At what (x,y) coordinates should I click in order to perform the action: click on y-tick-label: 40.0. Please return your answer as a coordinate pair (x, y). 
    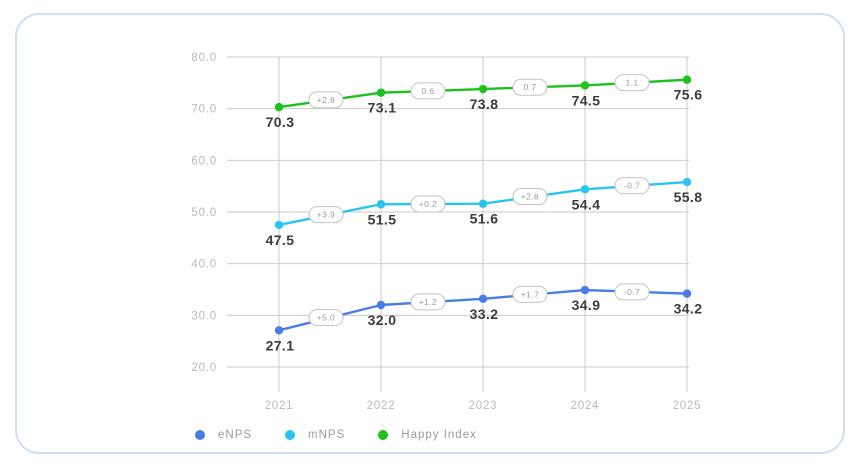
    Looking at the image, I should click on (204, 265).